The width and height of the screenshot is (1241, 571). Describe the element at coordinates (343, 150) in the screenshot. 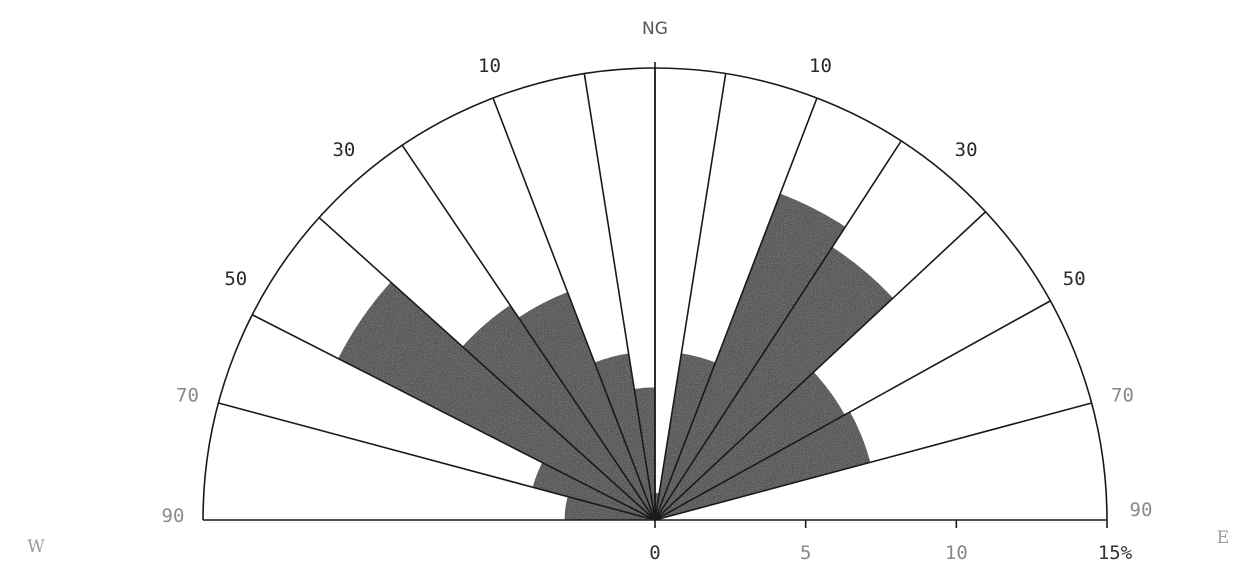

I see `angle-label-left-30: 30` at that location.